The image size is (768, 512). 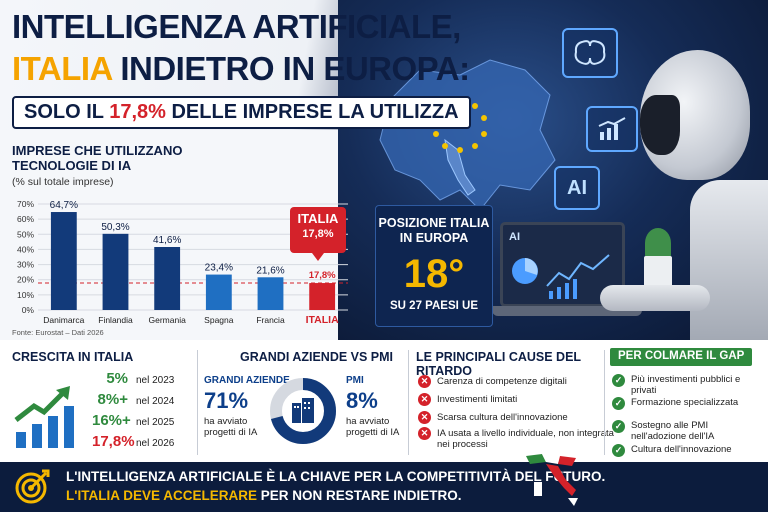 I want to click on italia-callout-value: 17,8%, so click(x=318, y=234).